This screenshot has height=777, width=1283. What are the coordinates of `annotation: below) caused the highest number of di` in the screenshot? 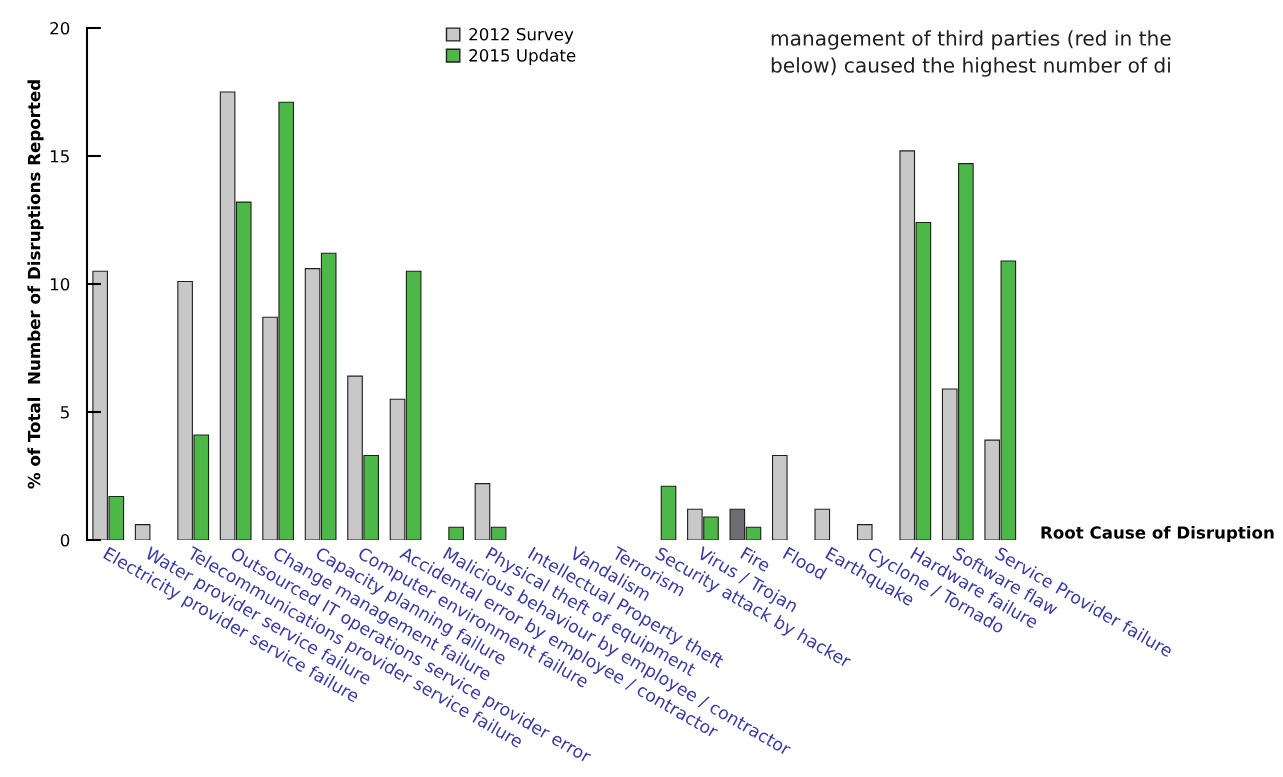 It's located at (970, 67).